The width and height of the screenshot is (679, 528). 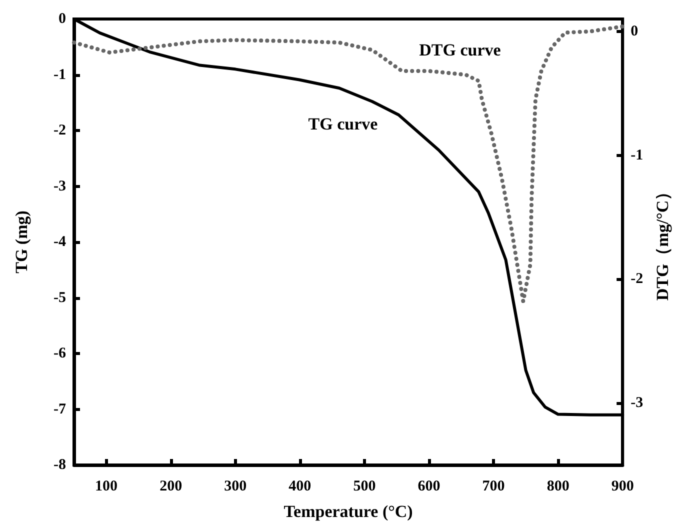 What do you see at coordinates (60, 186) in the screenshot?
I see `y-tick-label: -3` at bounding box center [60, 186].